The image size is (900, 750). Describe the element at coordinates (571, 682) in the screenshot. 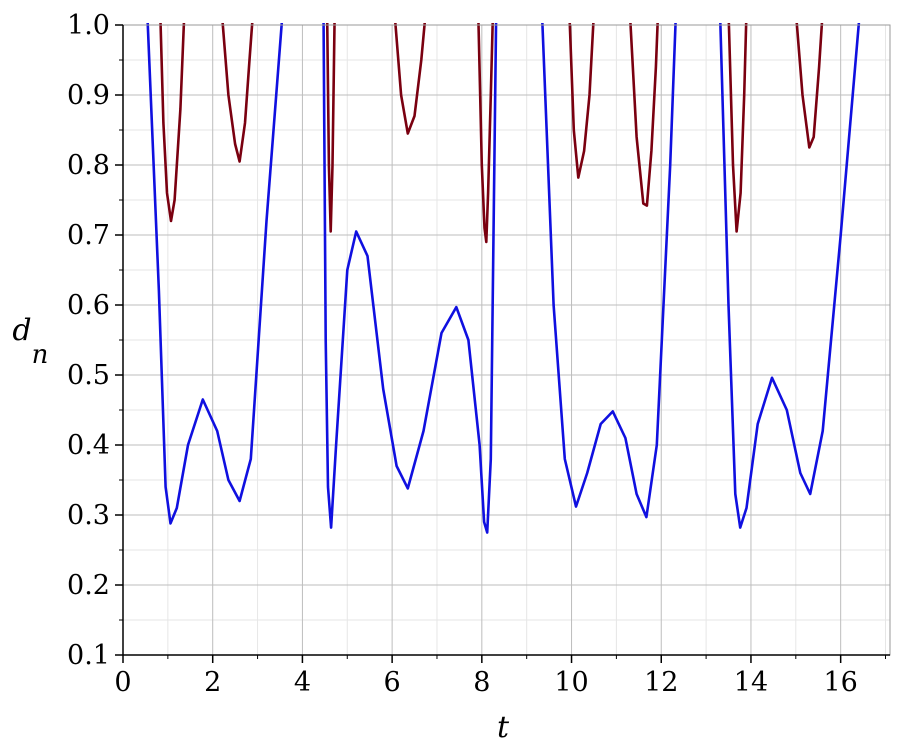

I see `x-tick-label: 10` at that location.